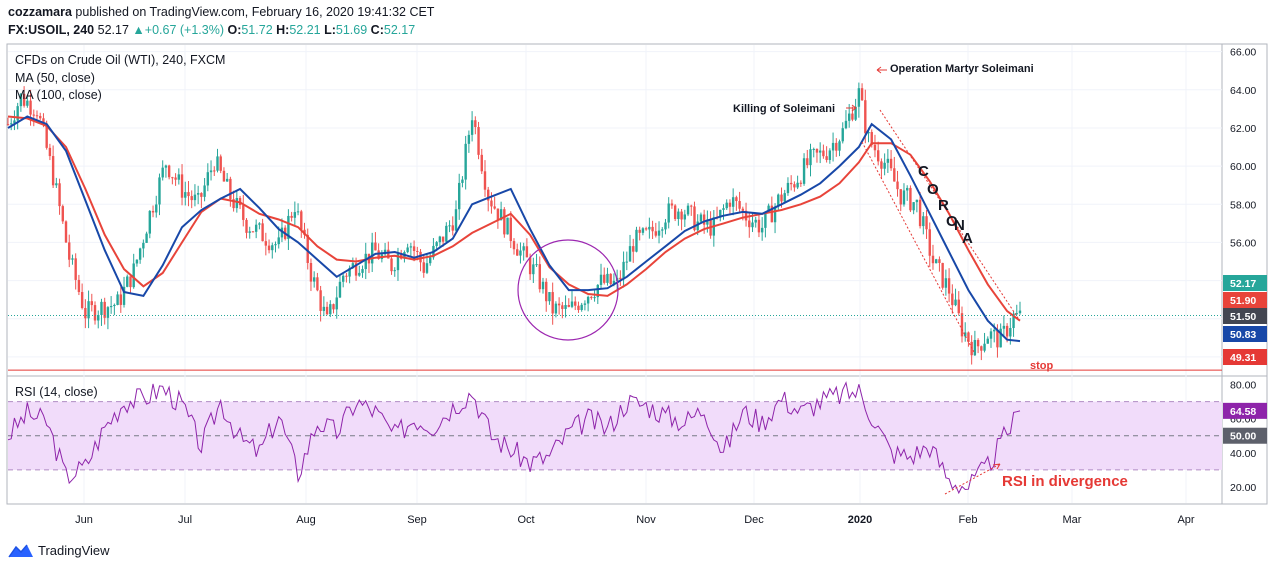 Image resolution: width=1274 pixels, height=569 pixels. What do you see at coordinates (1243, 301) in the screenshot?
I see `price-label-text: 51.90` at bounding box center [1243, 301].